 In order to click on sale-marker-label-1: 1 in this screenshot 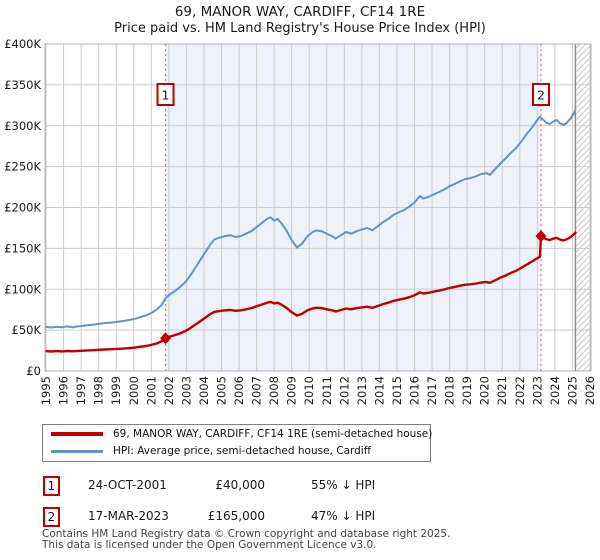, I will do `click(166, 95)`.